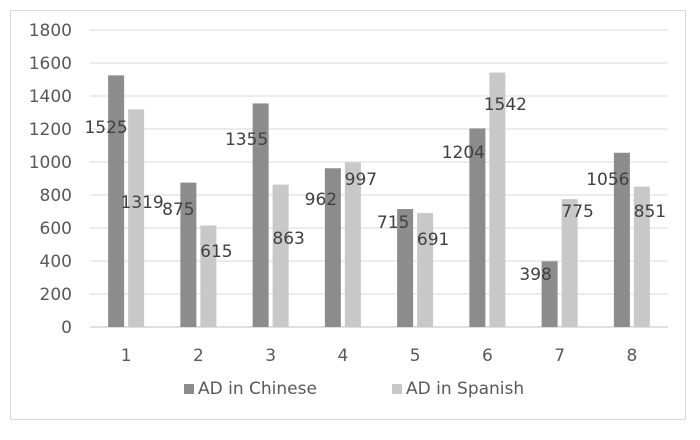  What do you see at coordinates (66, 328) in the screenshot?
I see `y-tick-label-0: 0` at bounding box center [66, 328].